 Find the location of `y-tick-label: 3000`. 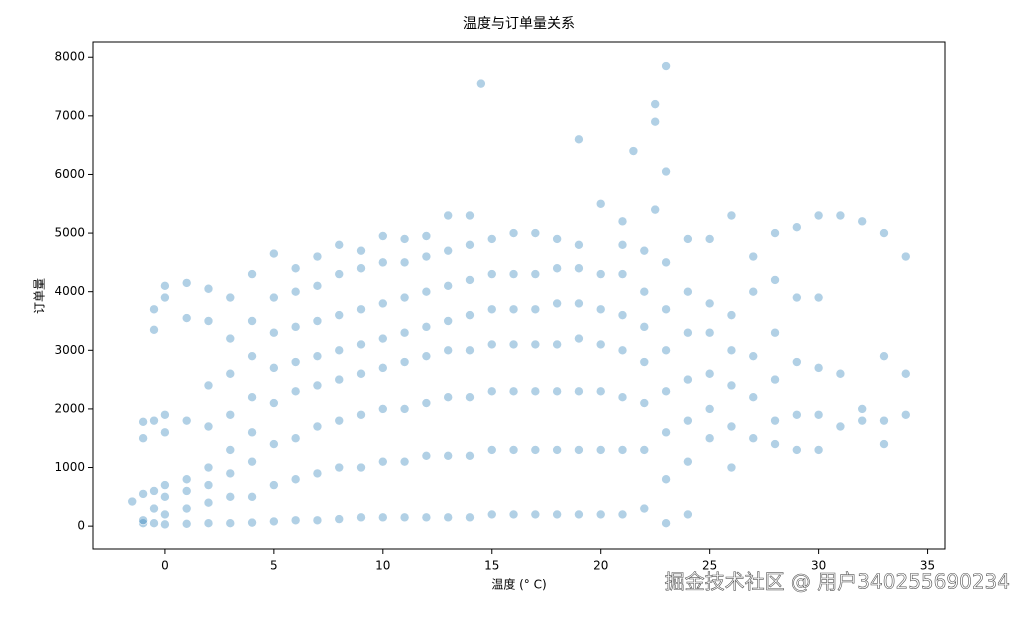

y-tick-label: 3000 is located at coordinates (69, 350).